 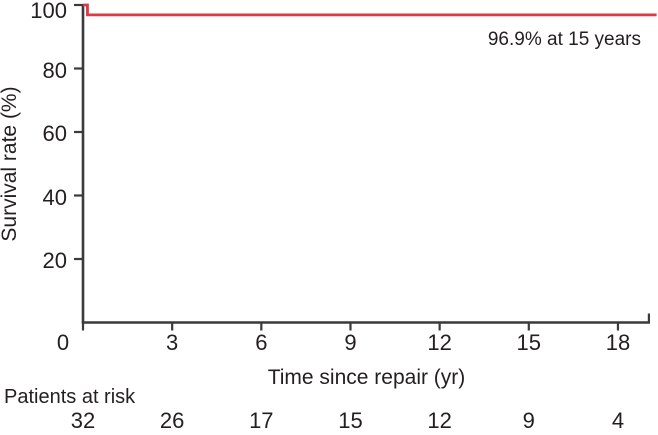 What do you see at coordinates (350, 420) in the screenshot?
I see `risk-count: 15` at bounding box center [350, 420].